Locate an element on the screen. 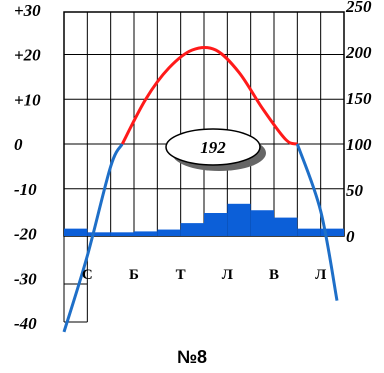  month-label: С is located at coordinates (87, 275).